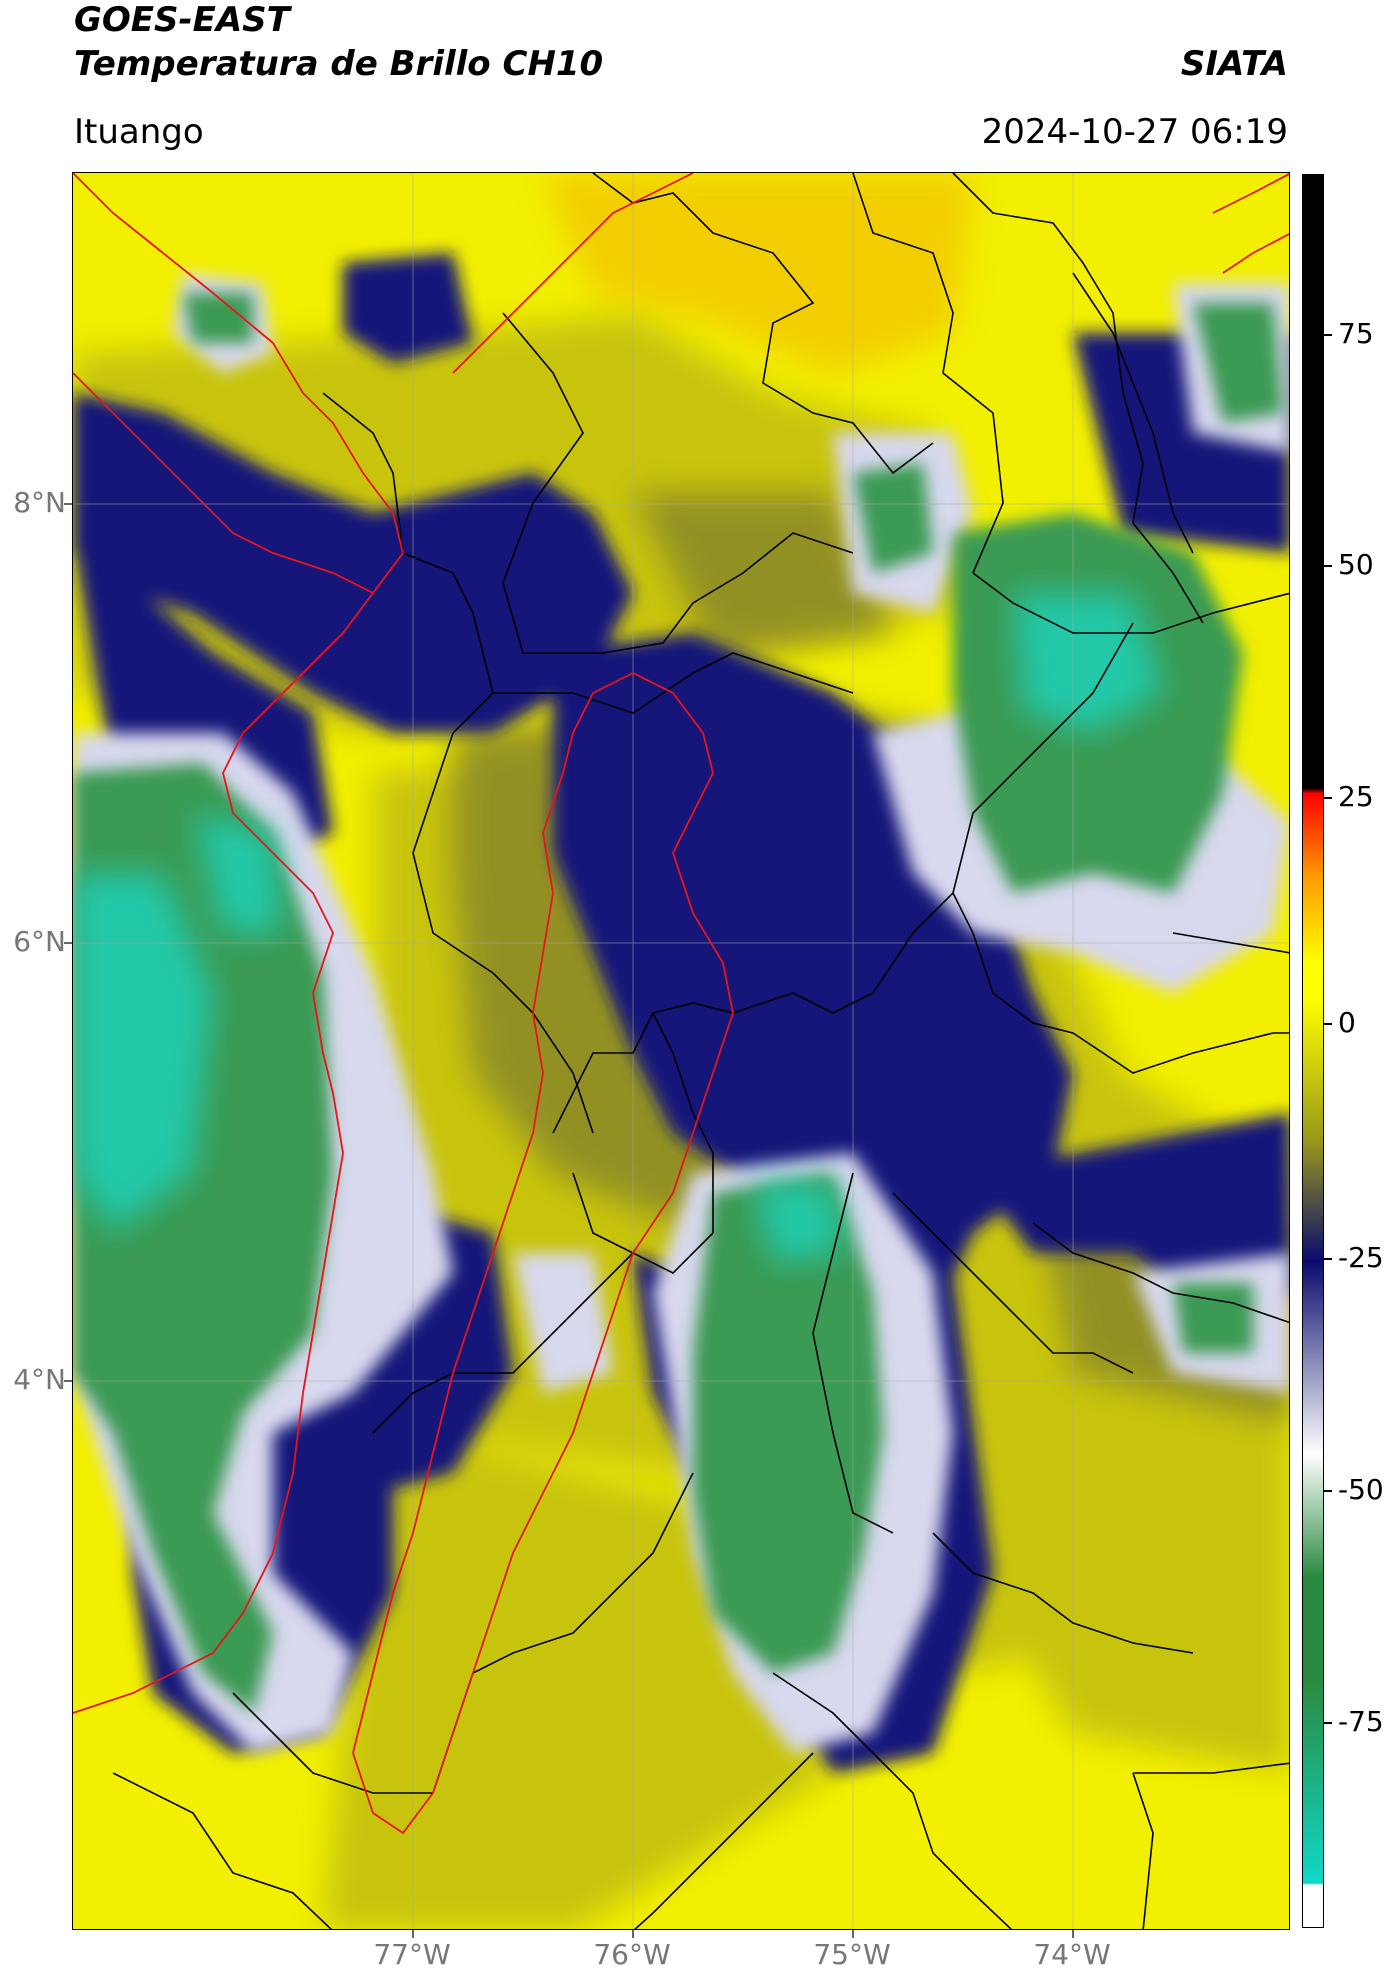 The height and width of the screenshot is (1981, 1384). Describe the element at coordinates (39, 941) in the screenshot. I see `lat-label-6n: 6°N` at that location.